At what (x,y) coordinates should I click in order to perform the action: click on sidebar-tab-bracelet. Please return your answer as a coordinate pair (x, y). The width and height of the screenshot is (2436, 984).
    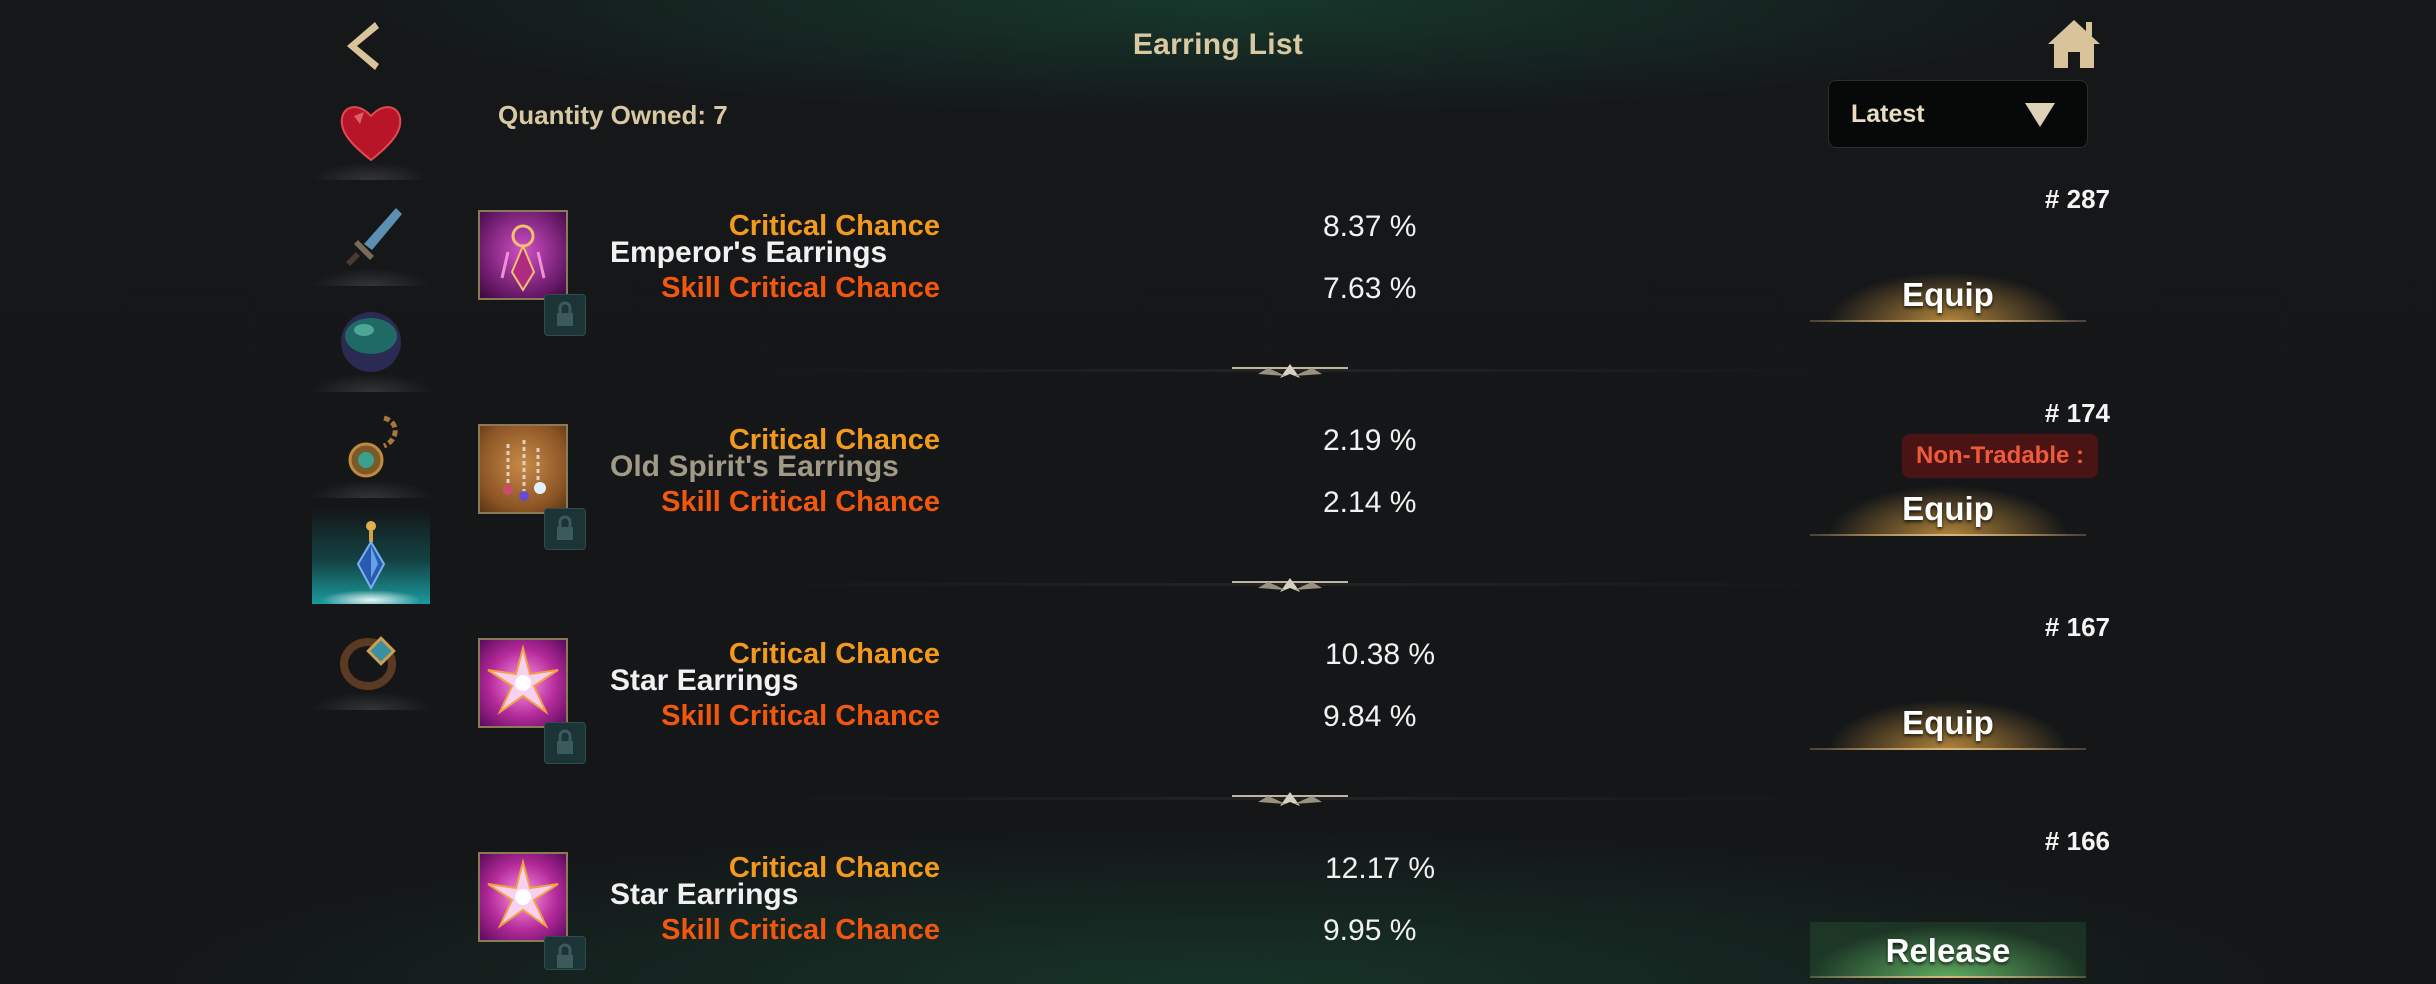
    Looking at the image, I should click on (371, 662).